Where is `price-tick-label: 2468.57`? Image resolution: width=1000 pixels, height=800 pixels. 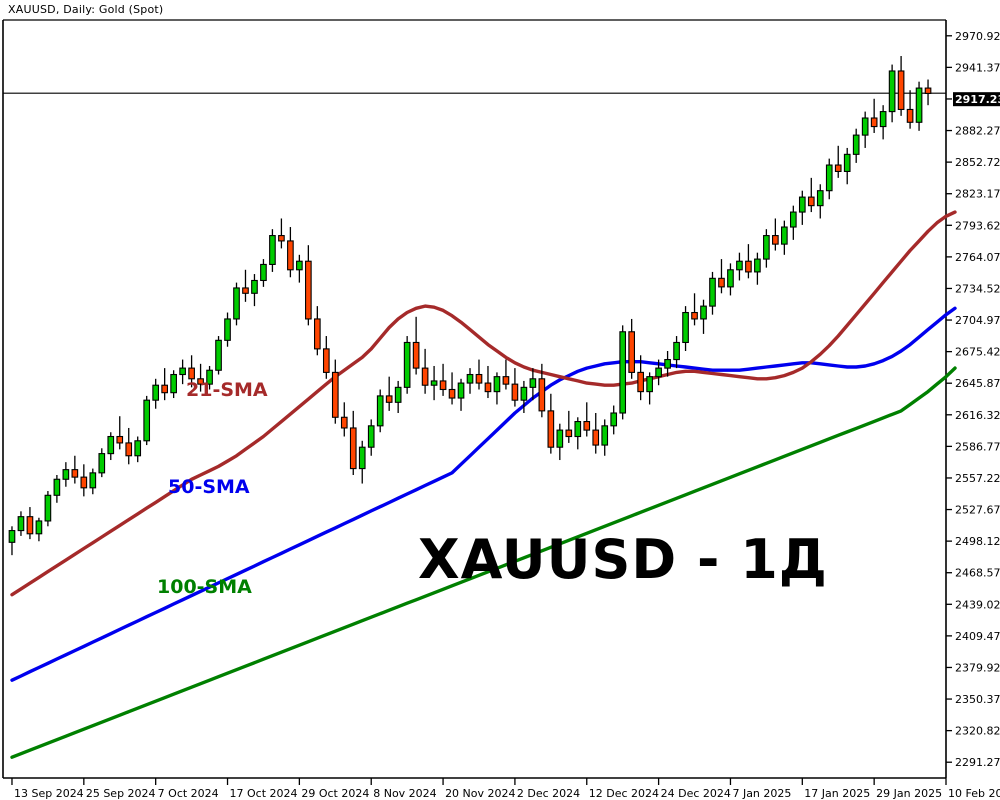
price-tick-label: 2468.57 is located at coordinates (977, 573).